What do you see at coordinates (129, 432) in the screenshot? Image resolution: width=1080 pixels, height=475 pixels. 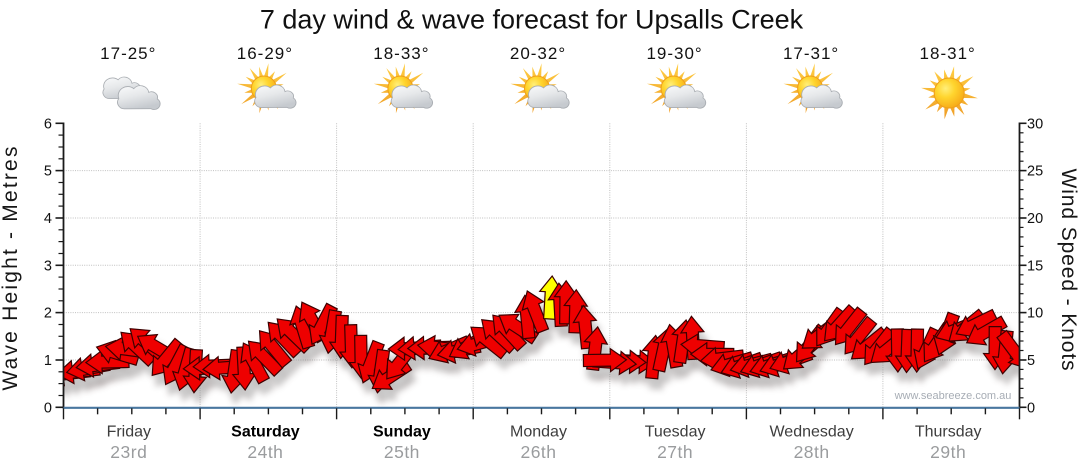 I see `svg-text: Friday` at bounding box center [129, 432].